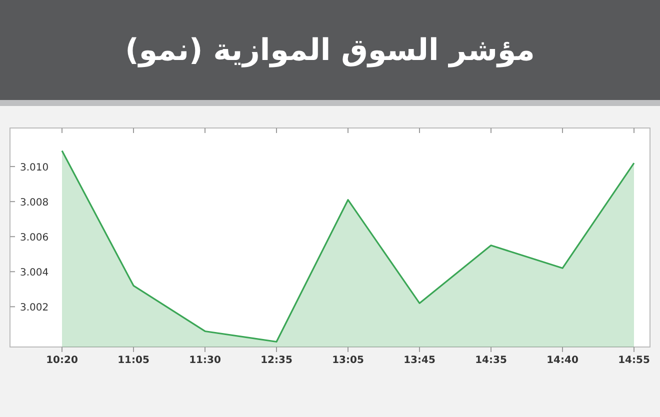 The height and width of the screenshot is (417, 660). What do you see at coordinates (62, 360) in the screenshot?
I see `x-tick-label: 10:20` at bounding box center [62, 360].